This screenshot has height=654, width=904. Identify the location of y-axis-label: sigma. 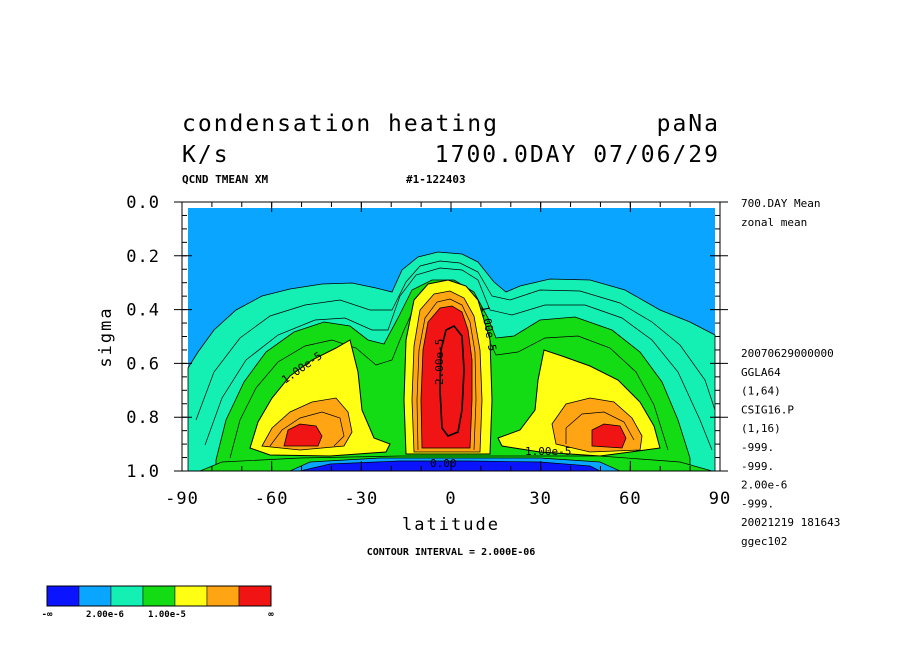
(106, 336).